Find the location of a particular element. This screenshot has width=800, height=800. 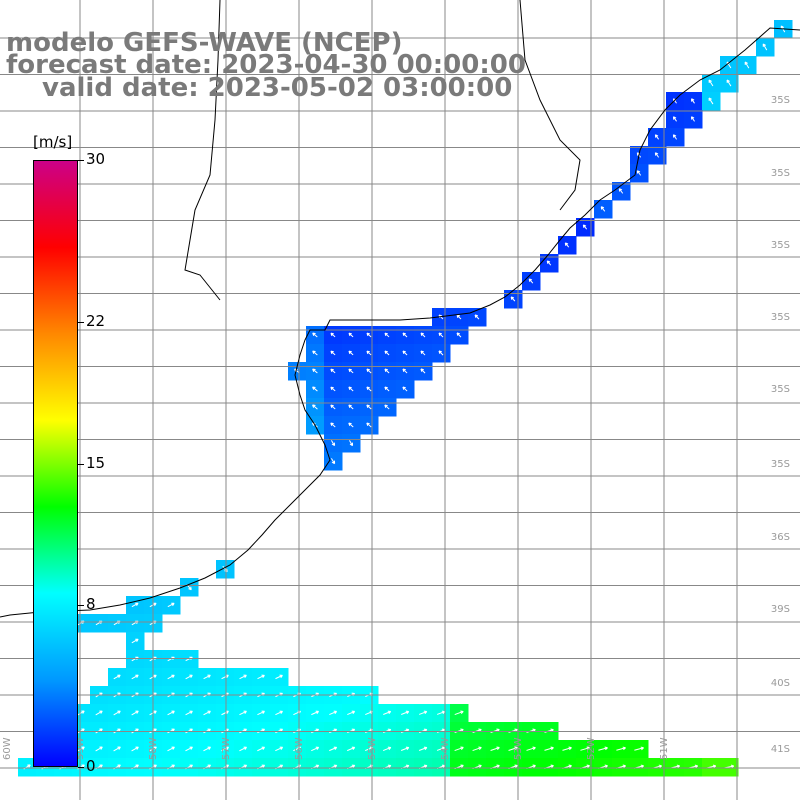

latitude-label: 39S is located at coordinates (780, 609).